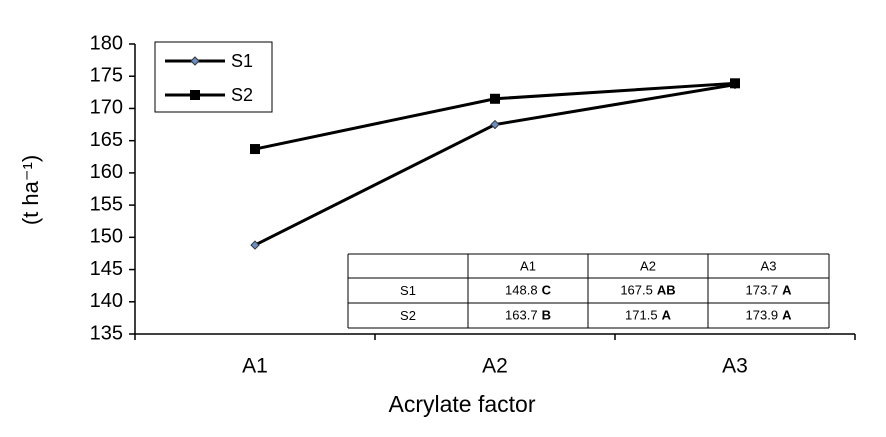 Image resolution: width=886 pixels, height=437 pixels. I want to click on y-tick-label: 170, so click(106, 108).